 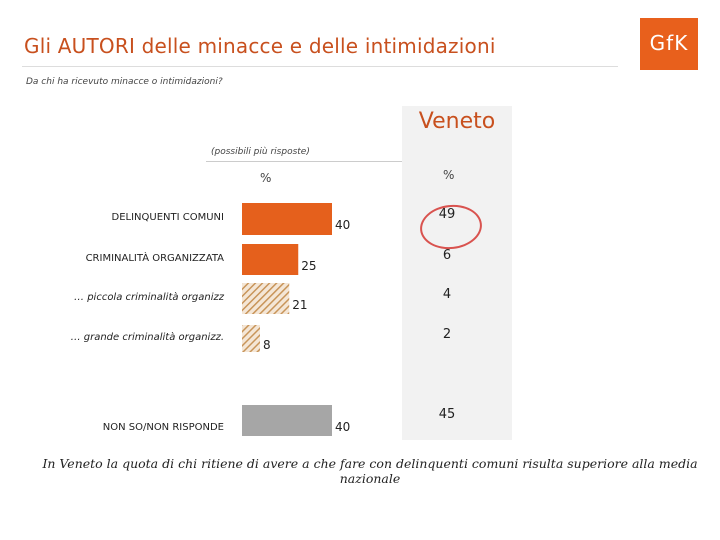 What do you see at coordinates (267, 344) in the screenshot?
I see `bar-value-label-3: 8` at bounding box center [267, 344].